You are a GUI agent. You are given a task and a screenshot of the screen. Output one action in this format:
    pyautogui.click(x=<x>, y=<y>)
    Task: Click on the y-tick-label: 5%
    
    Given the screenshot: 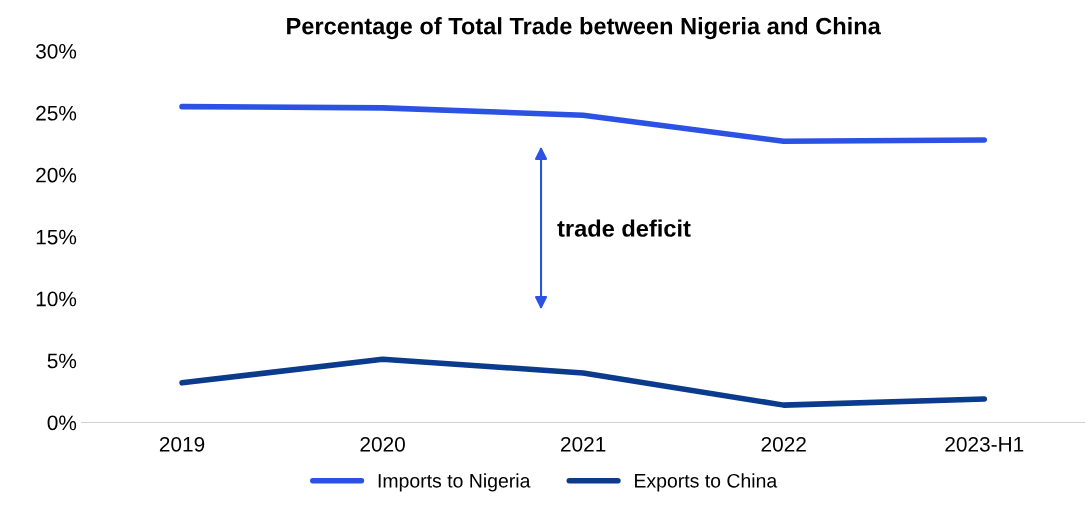 What is the action you would take?
    pyautogui.click(x=62, y=361)
    